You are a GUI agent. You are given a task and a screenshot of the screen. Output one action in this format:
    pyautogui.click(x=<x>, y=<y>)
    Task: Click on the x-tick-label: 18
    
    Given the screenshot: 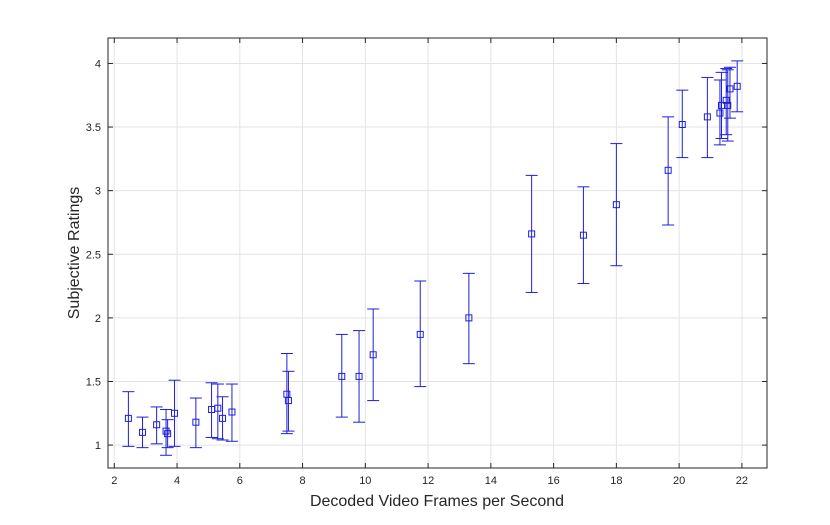 What is the action you would take?
    pyautogui.click(x=616, y=481)
    